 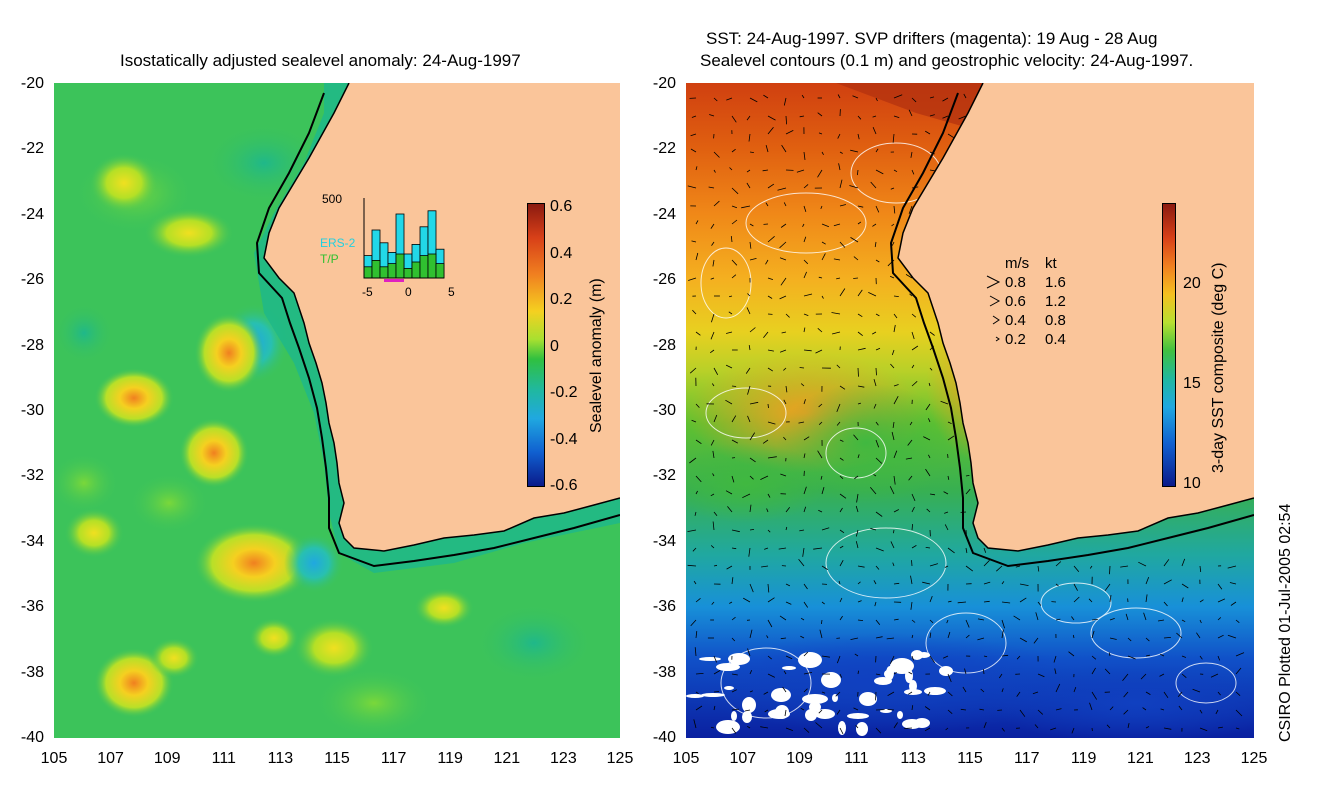 What do you see at coordinates (1051, 263) in the screenshot?
I see `legend-header-kt: kt` at bounding box center [1051, 263].